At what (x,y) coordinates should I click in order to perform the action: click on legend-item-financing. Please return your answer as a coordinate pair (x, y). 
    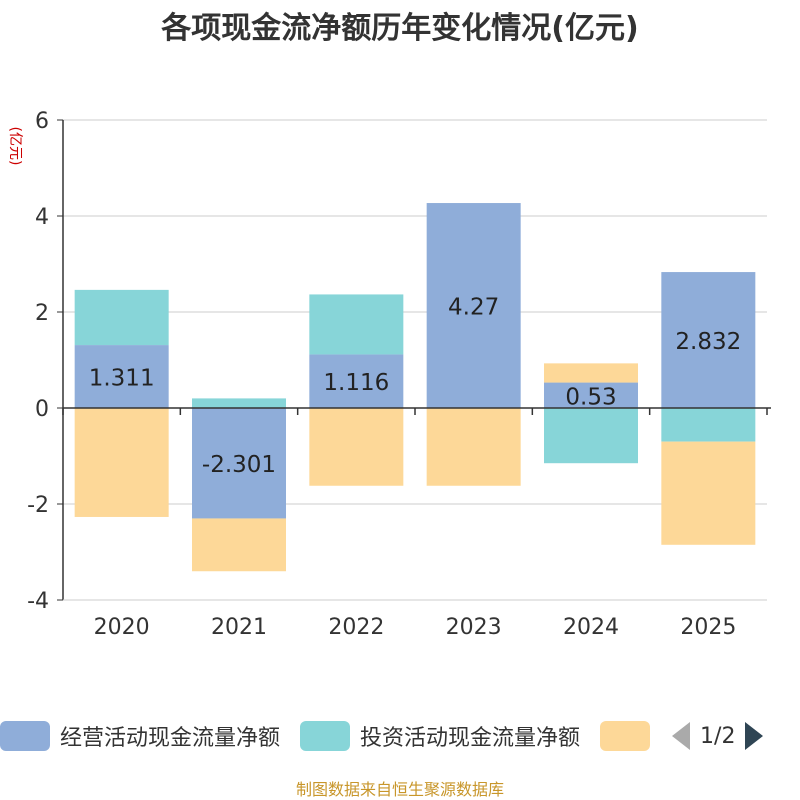
    Looking at the image, I should click on (625, 736).